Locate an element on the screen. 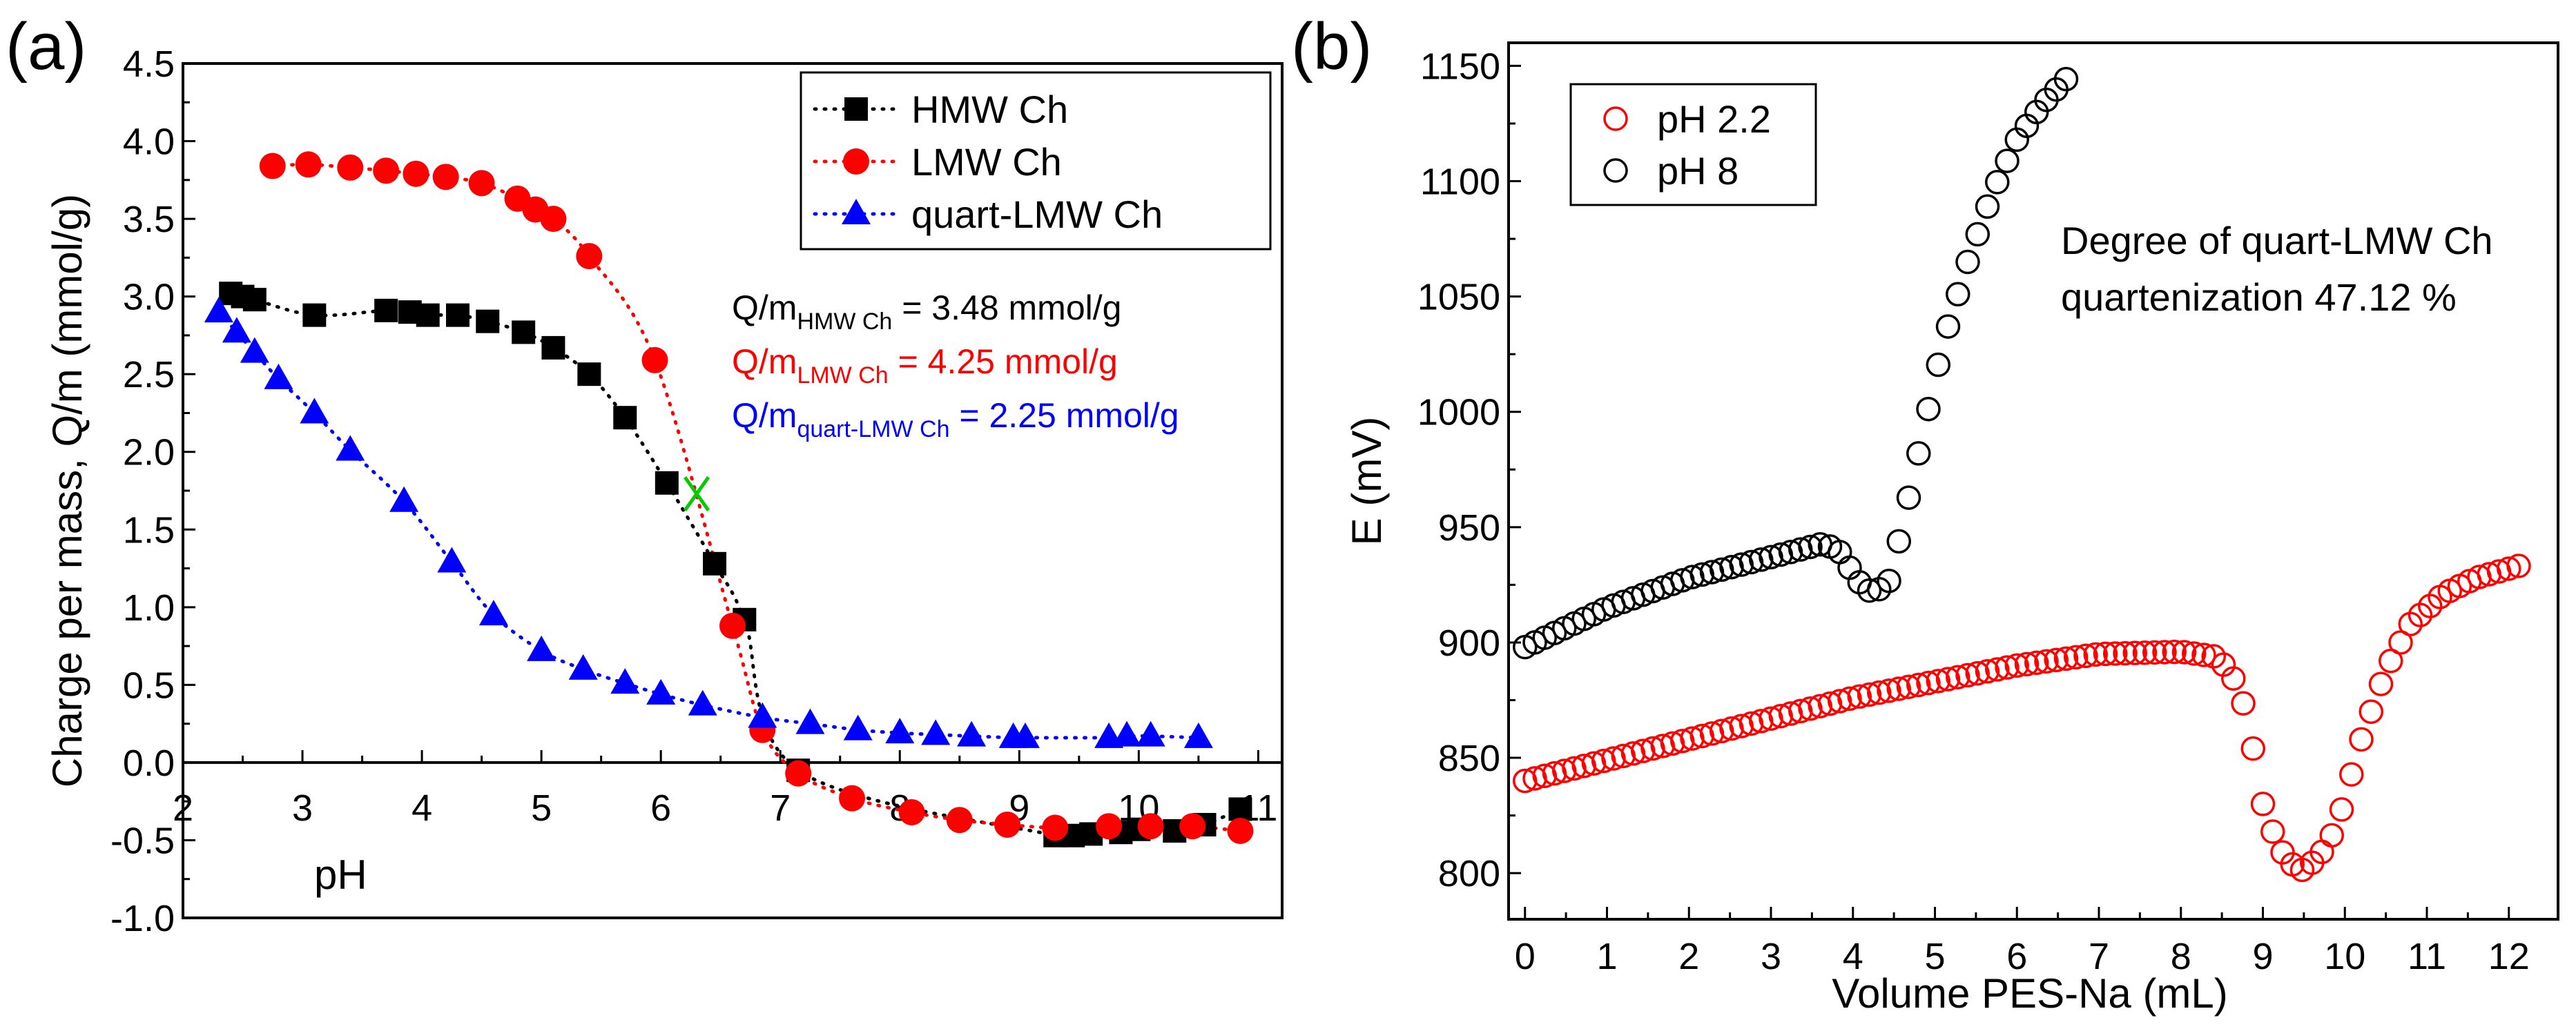 The image size is (2576, 1029). legend-box-a is located at coordinates (1036, 161).